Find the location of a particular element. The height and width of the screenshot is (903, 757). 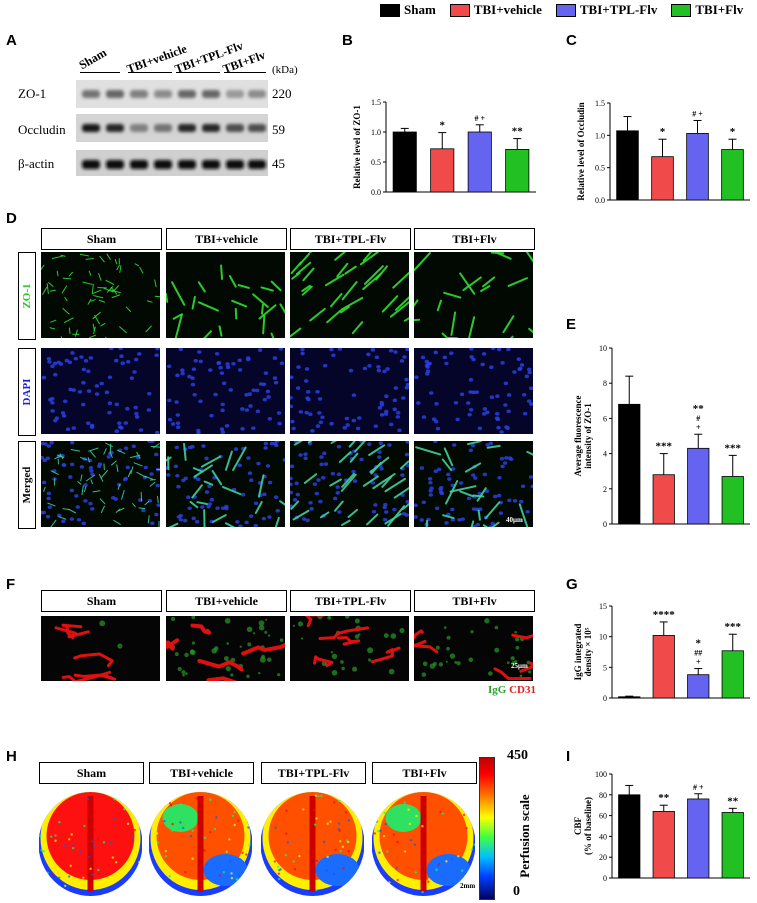

panel-letter-h: H is located at coordinates (11, 756).